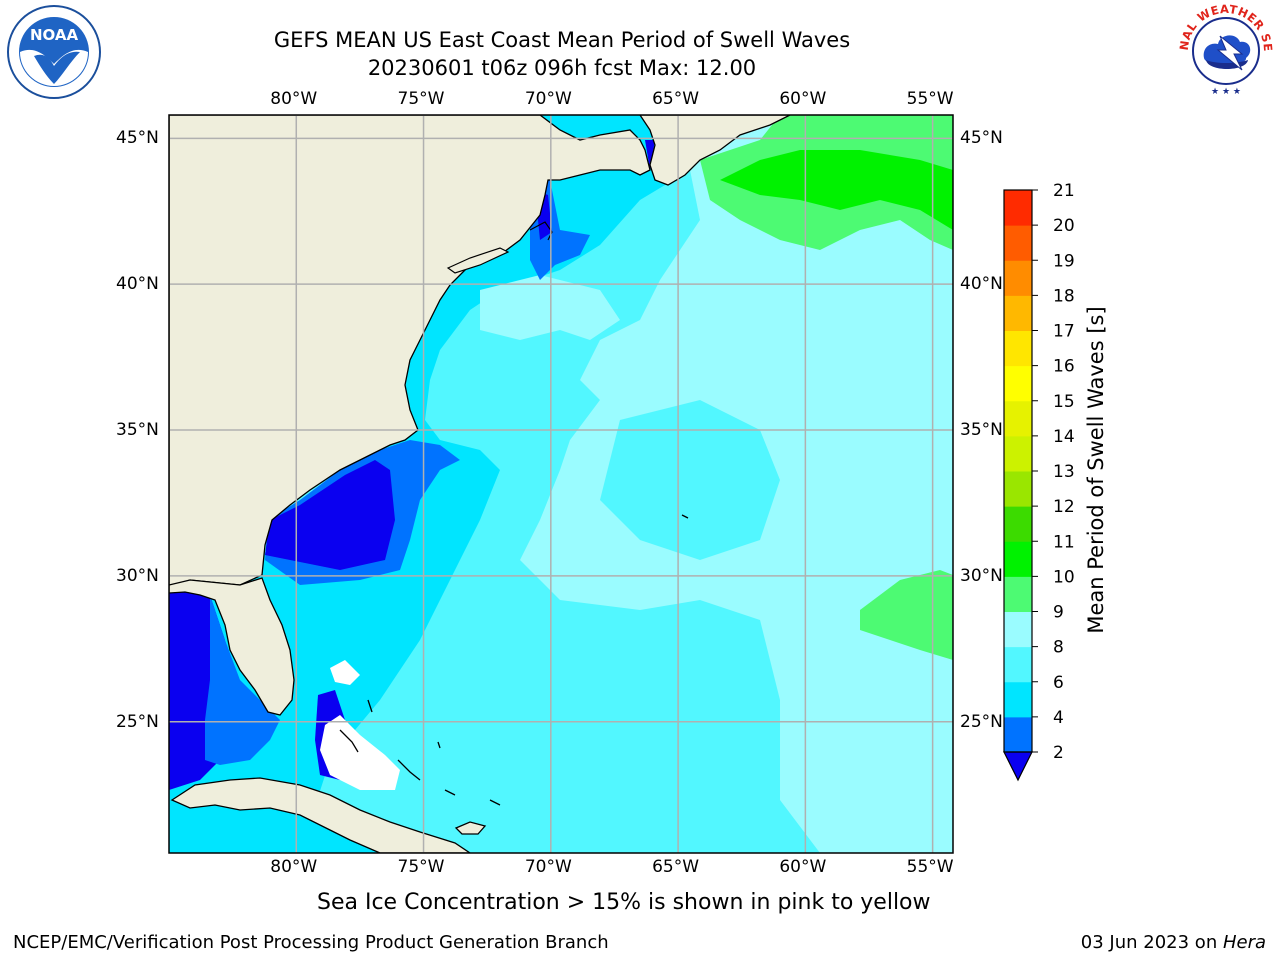 The height and width of the screenshot is (960, 1280). Describe the element at coordinates (803, 99) in the screenshot. I see `lon-label-top: 60°W` at that location.